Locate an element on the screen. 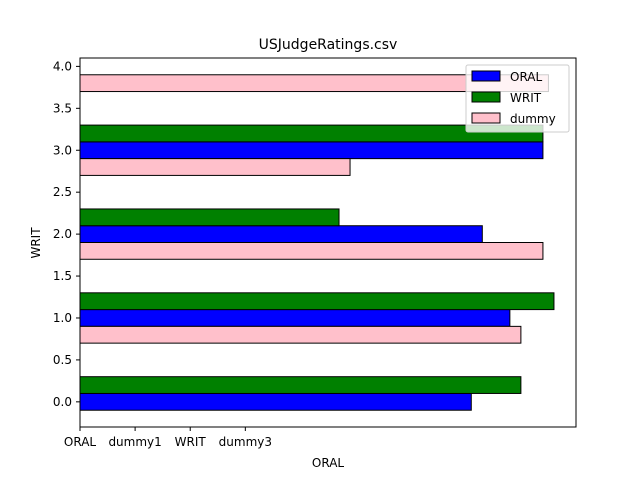  y-tick-label: 4.0 is located at coordinates (62, 66).